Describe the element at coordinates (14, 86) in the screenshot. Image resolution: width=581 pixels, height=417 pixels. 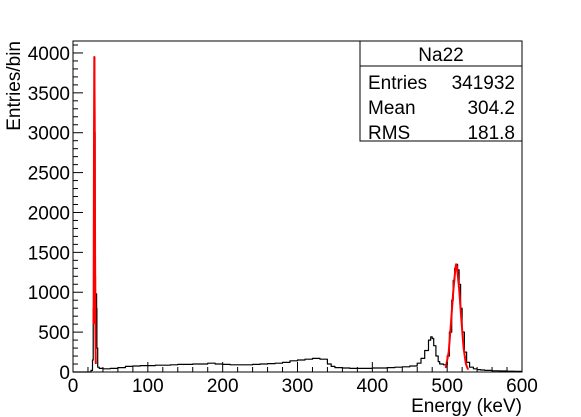
I see `y-axis-label: Entries/bin` at that location.